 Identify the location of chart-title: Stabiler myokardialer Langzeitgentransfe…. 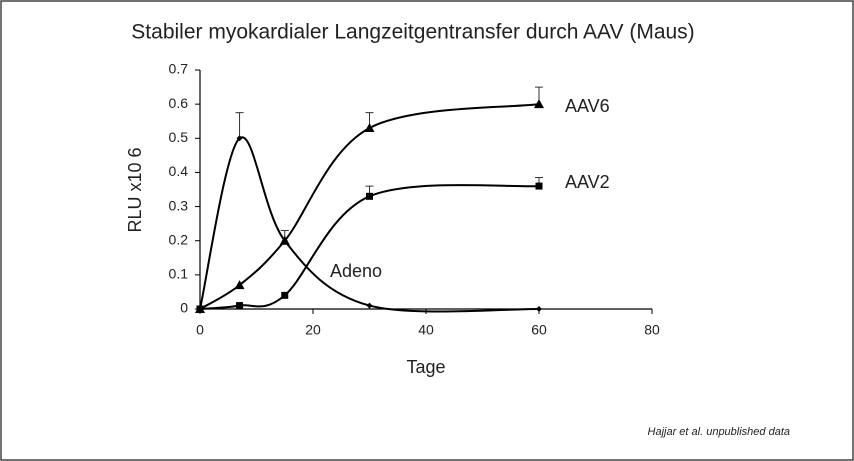
(412, 32).